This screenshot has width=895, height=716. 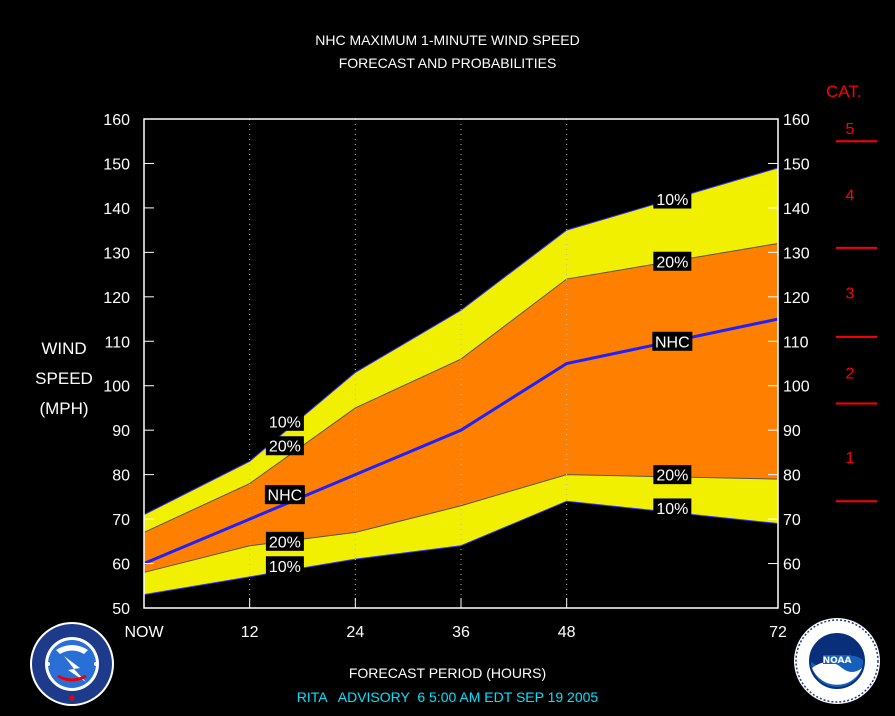 What do you see at coordinates (250, 632) in the screenshot?
I see `x-tick-label-12: 12` at bounding box center [250, 632].